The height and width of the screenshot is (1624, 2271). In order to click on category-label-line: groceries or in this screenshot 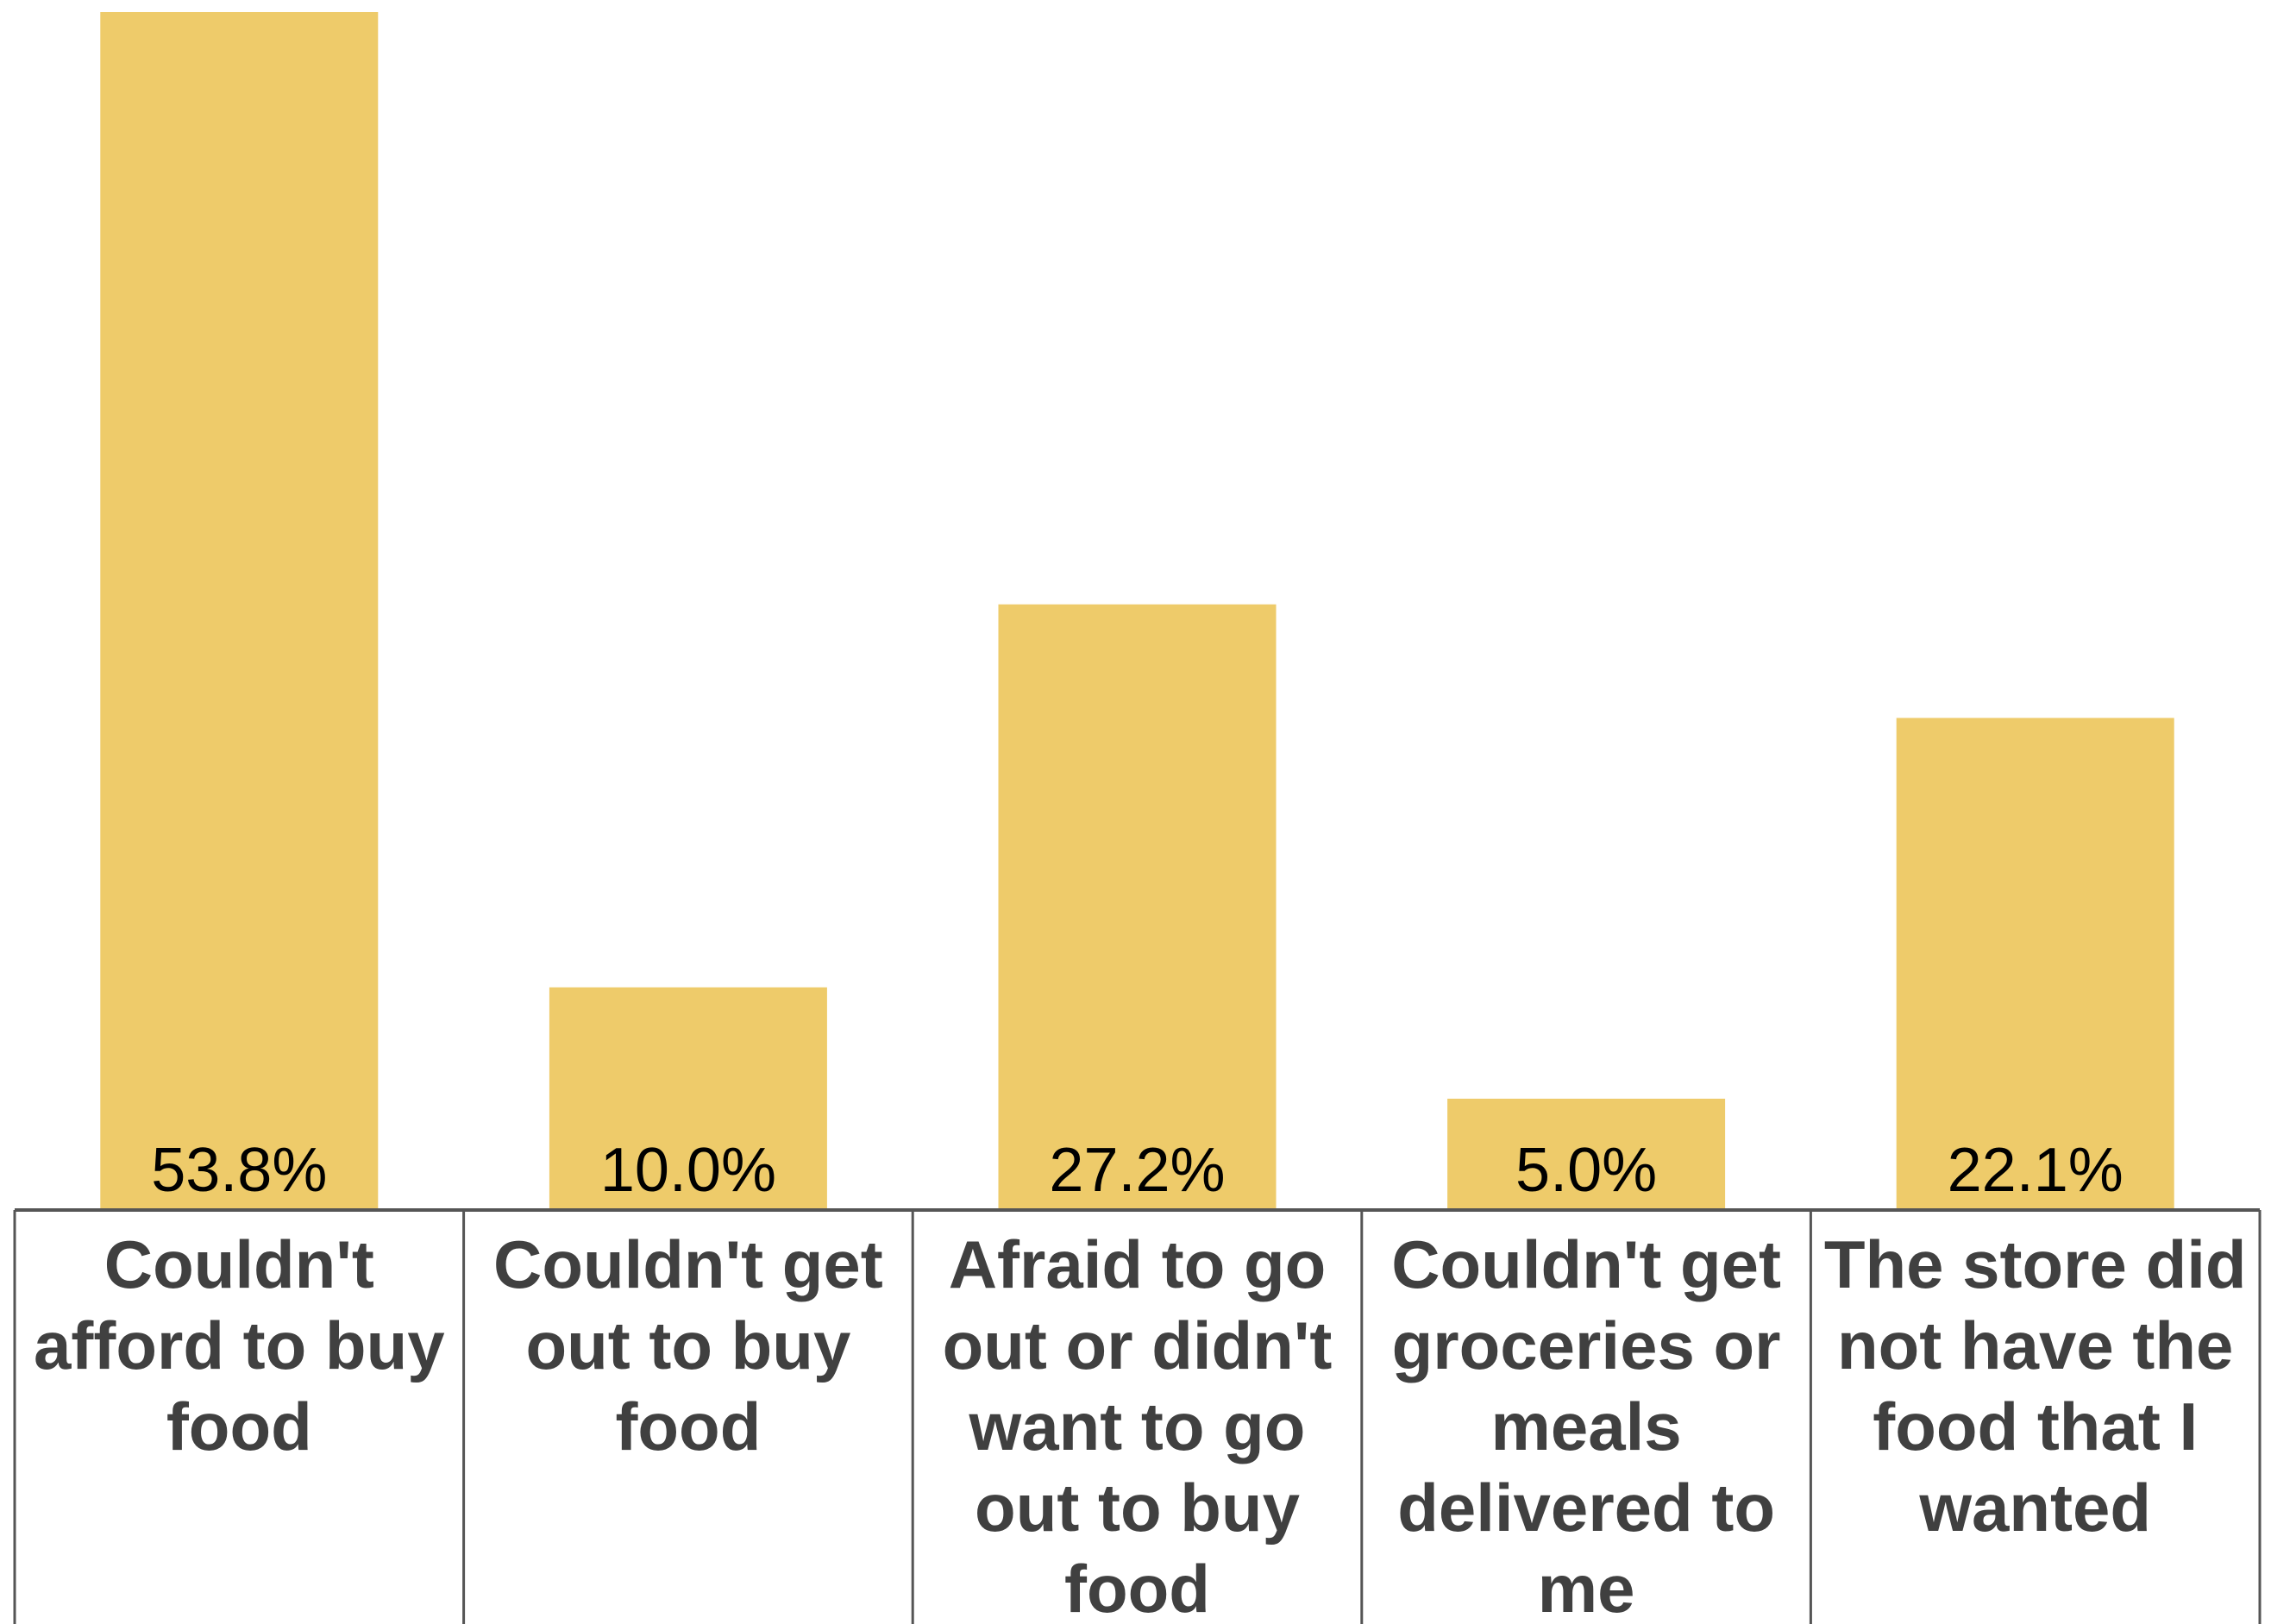, I will do `click(1587, 1345)`.